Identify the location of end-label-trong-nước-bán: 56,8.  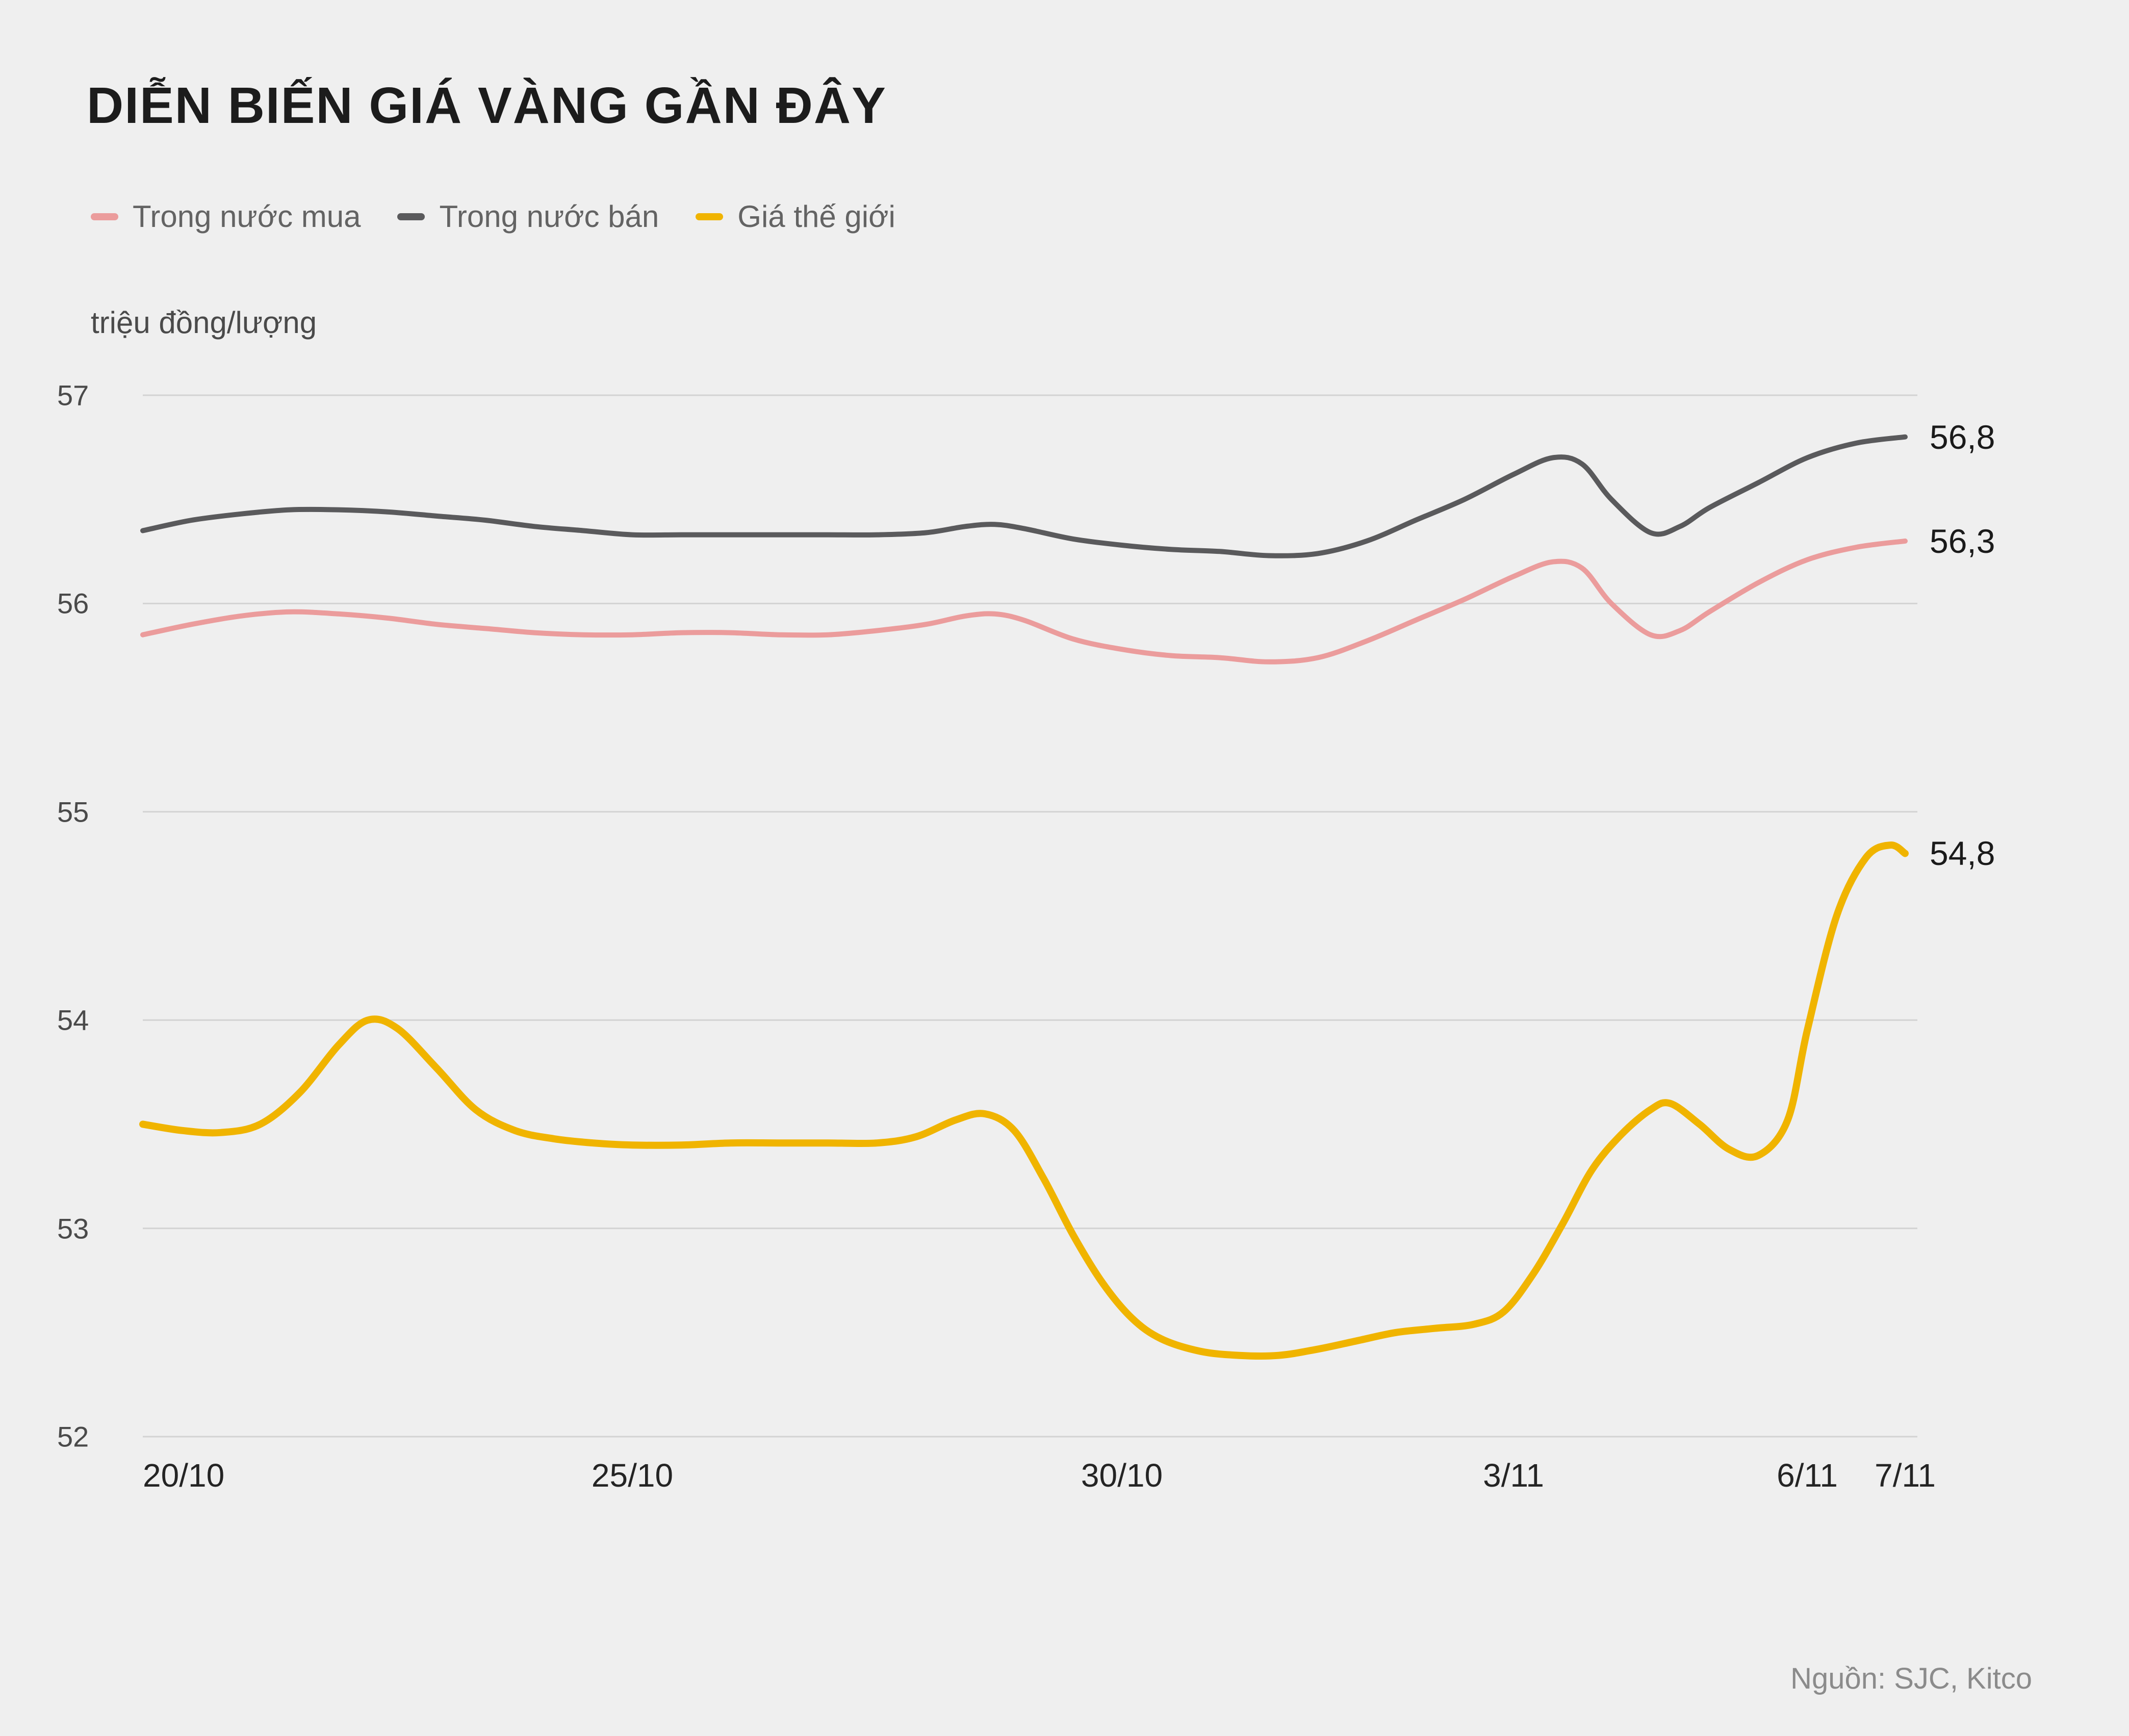
(1962, 437).